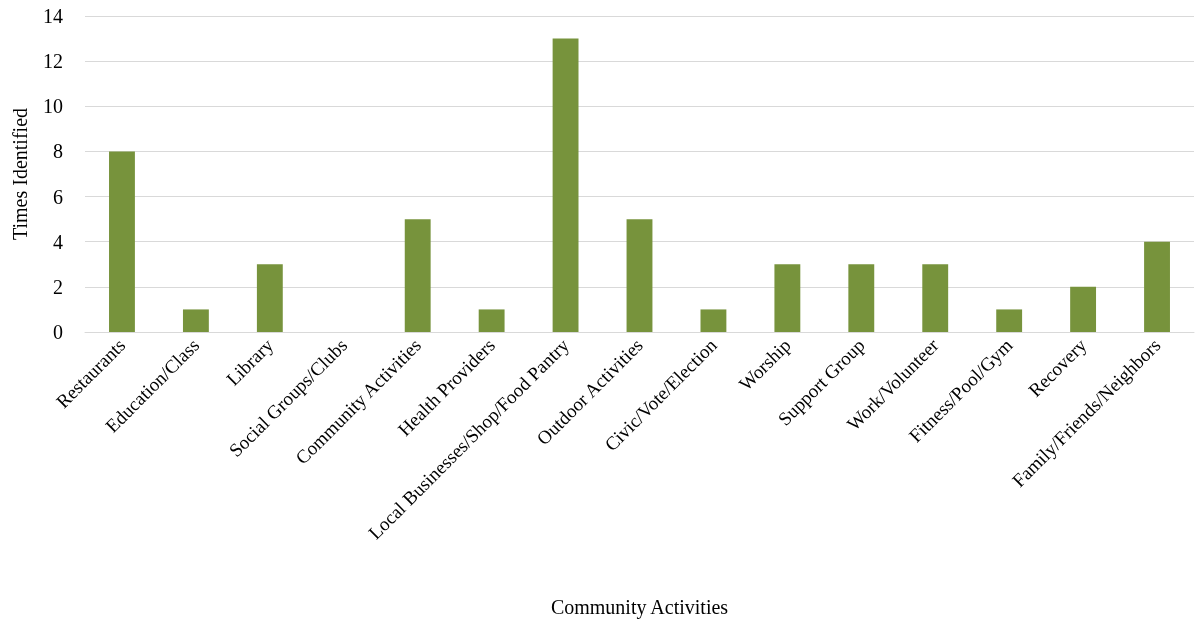 This screenshot has width=1204, height=623. I want to click on y-axis-title: Times Identified, so click(20, 174).